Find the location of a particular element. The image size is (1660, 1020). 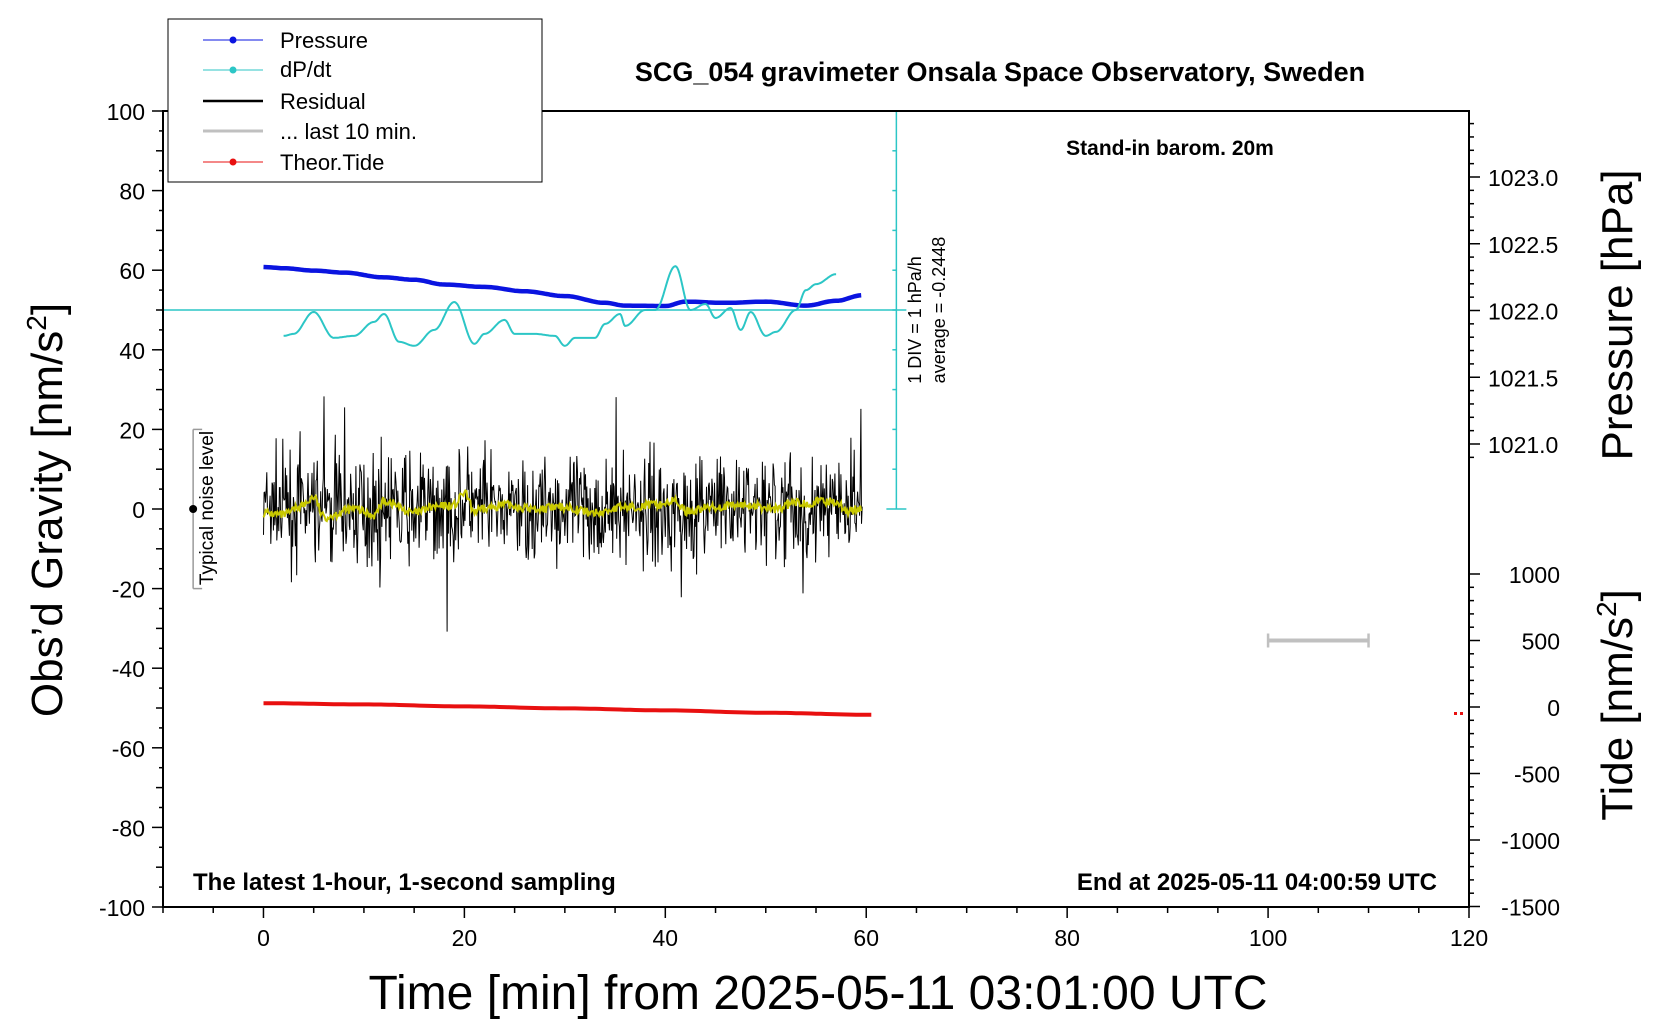

y-tick-label-tide: 500 is located at coordinates (1541, 642).